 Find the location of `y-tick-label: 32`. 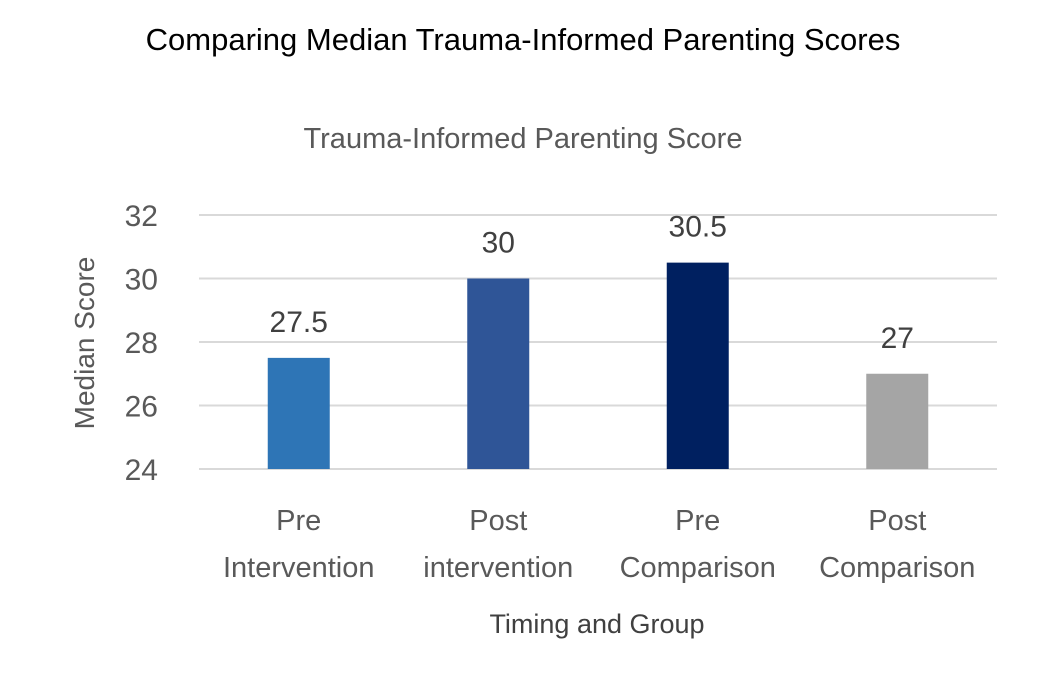

y-tick-label: 32 is located at coordinates (141, 216).